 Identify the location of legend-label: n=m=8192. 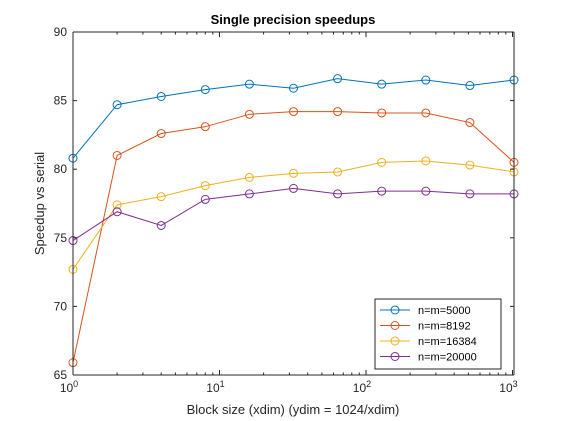
(444, 327).